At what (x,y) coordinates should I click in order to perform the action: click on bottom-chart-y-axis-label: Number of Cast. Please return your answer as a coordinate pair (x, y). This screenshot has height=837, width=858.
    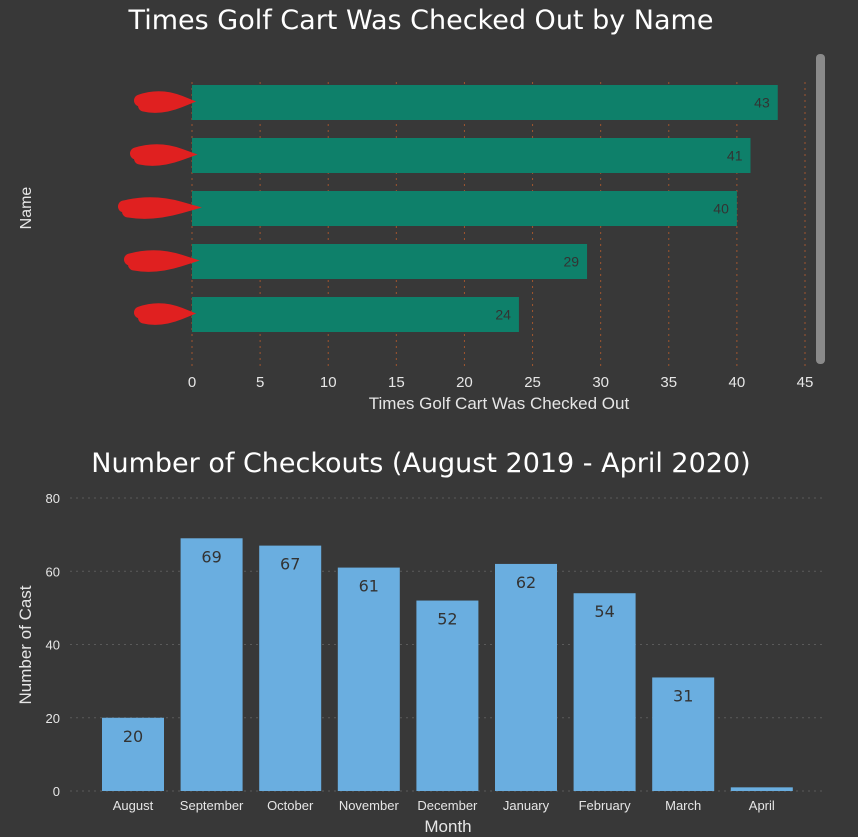
    Looking at the image, I should click on (25, 644).